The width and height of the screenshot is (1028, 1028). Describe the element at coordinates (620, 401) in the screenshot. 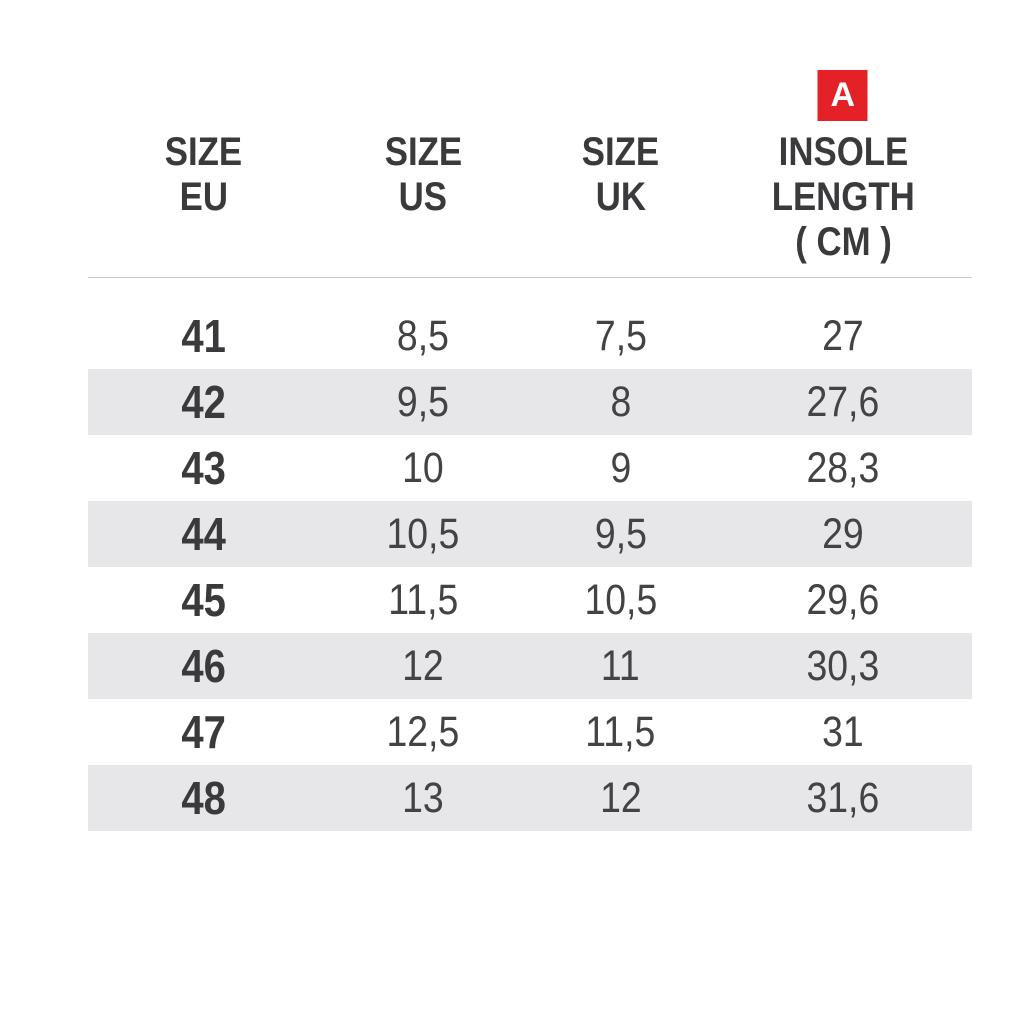

I see `cell-size-uk: 8` at that location.